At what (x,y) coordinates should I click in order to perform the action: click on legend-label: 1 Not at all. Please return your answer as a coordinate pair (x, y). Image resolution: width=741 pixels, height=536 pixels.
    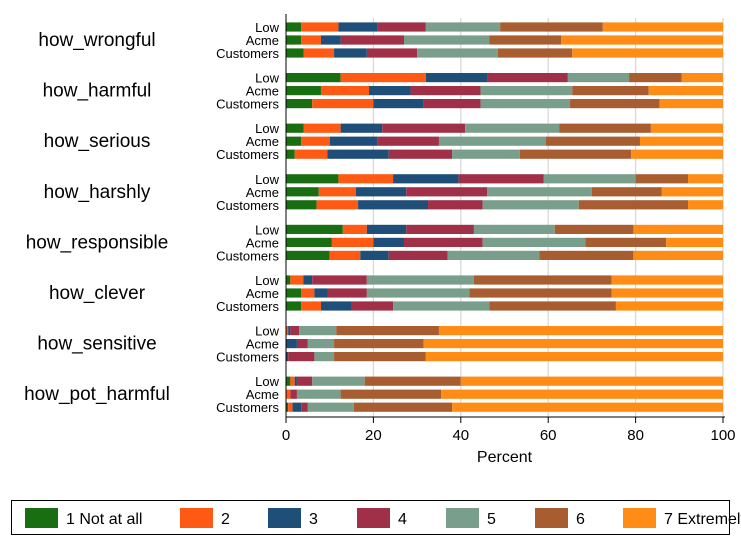
    Looking at the image, I should click on (104, 519).